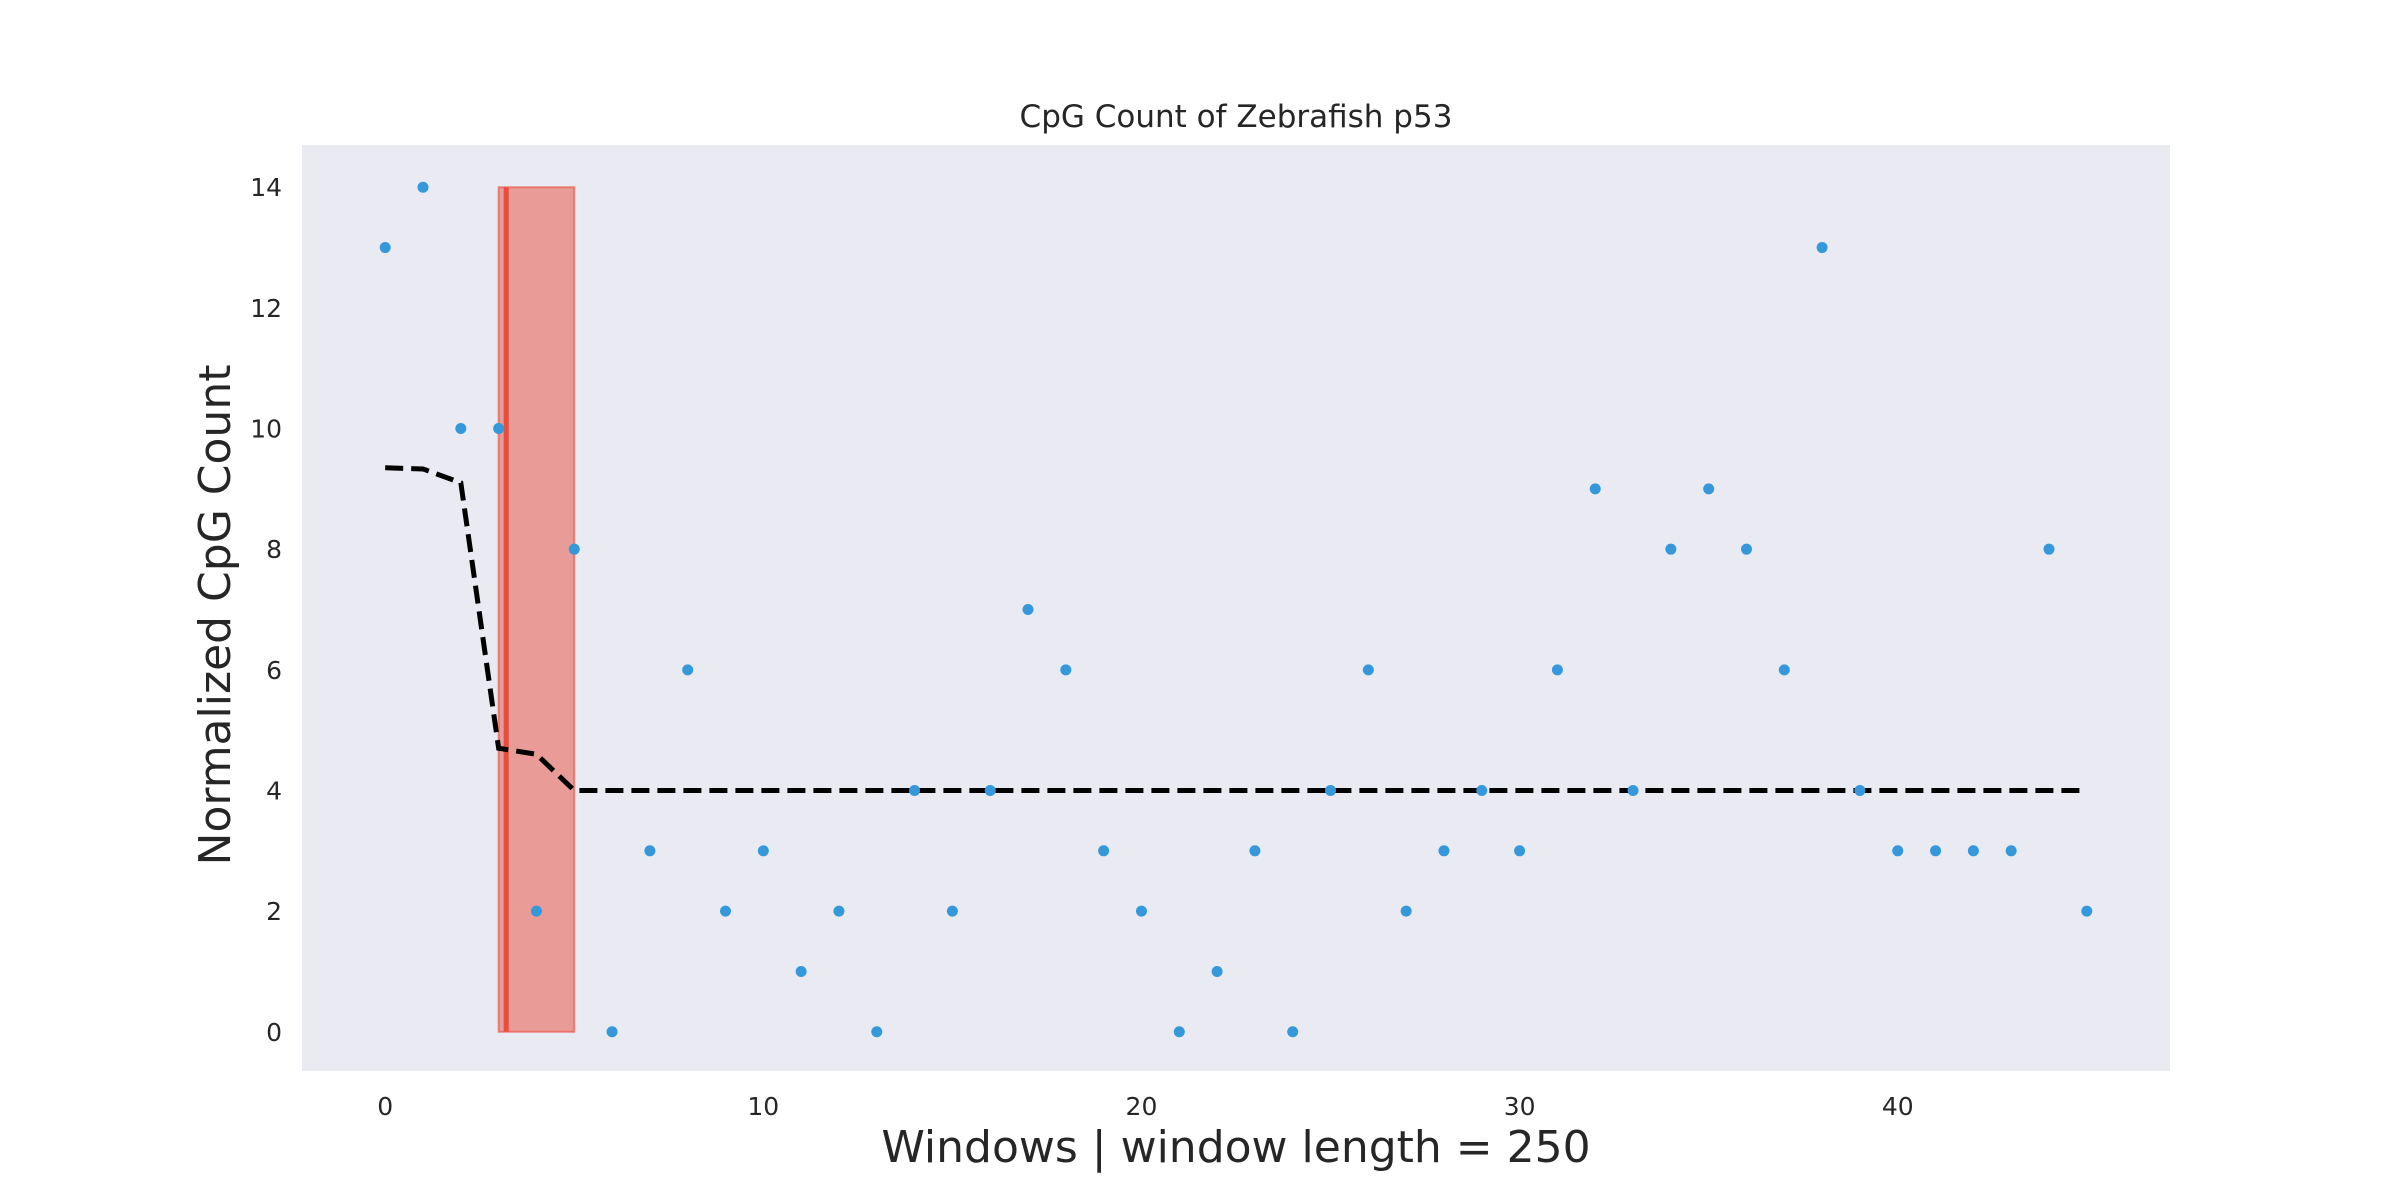 This screenshot has height=1200, width=2400. What do you see at coordinates (274, 670) in the screenshot?
I see `y-tick-label: 6` at bounding box center [274, 670].